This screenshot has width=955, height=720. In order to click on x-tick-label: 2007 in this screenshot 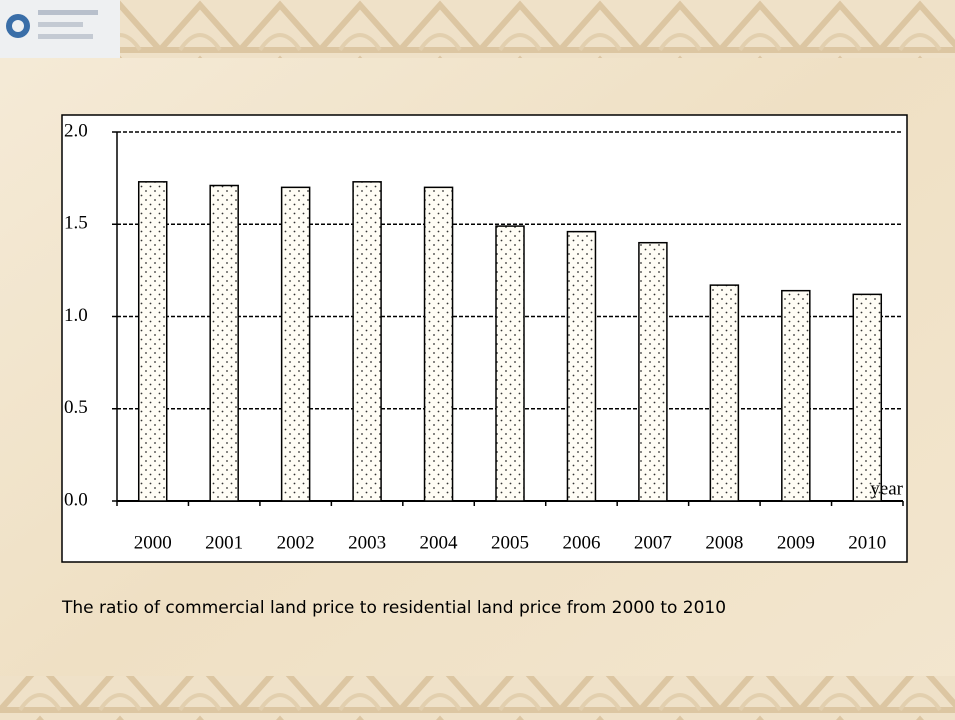, I will do `click(653, 542)`.